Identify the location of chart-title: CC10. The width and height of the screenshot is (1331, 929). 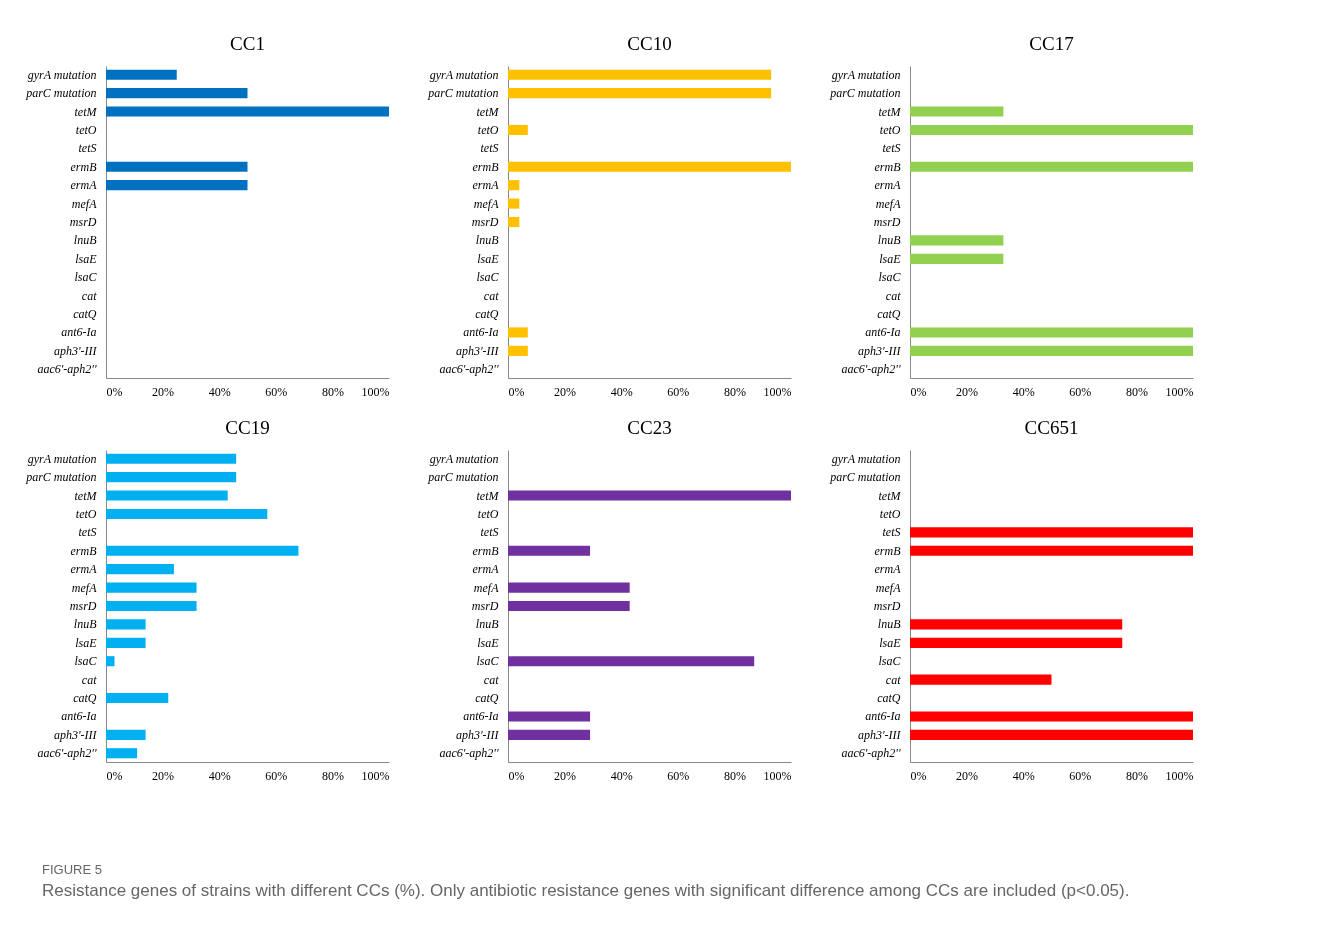
(649, 43).